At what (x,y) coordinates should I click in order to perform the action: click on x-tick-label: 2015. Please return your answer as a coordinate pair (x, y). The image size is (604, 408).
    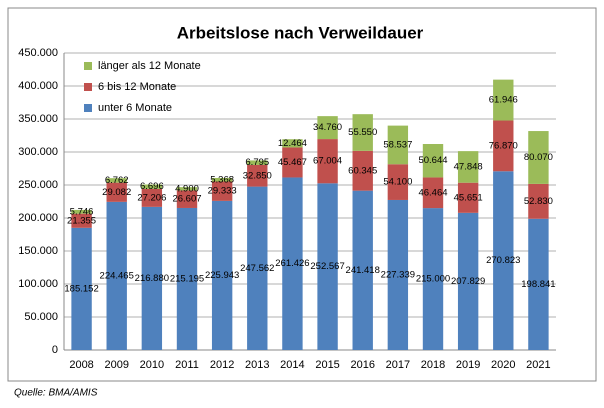
    Looking at the image, I should click on (327, 365).